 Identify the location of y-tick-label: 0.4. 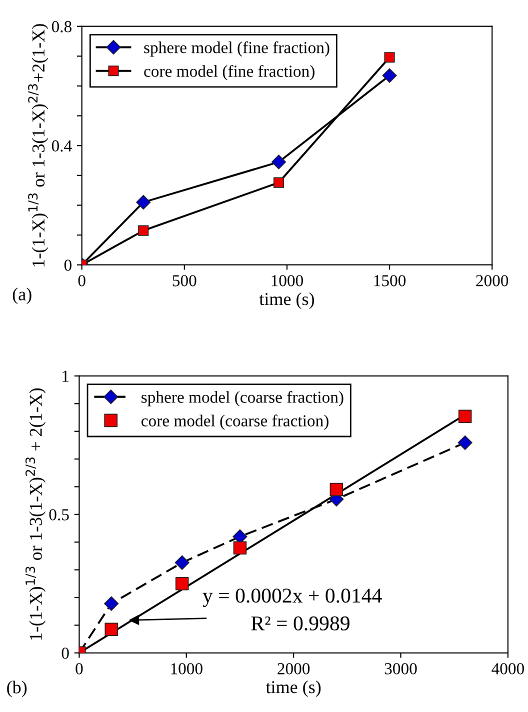
(62, 146).